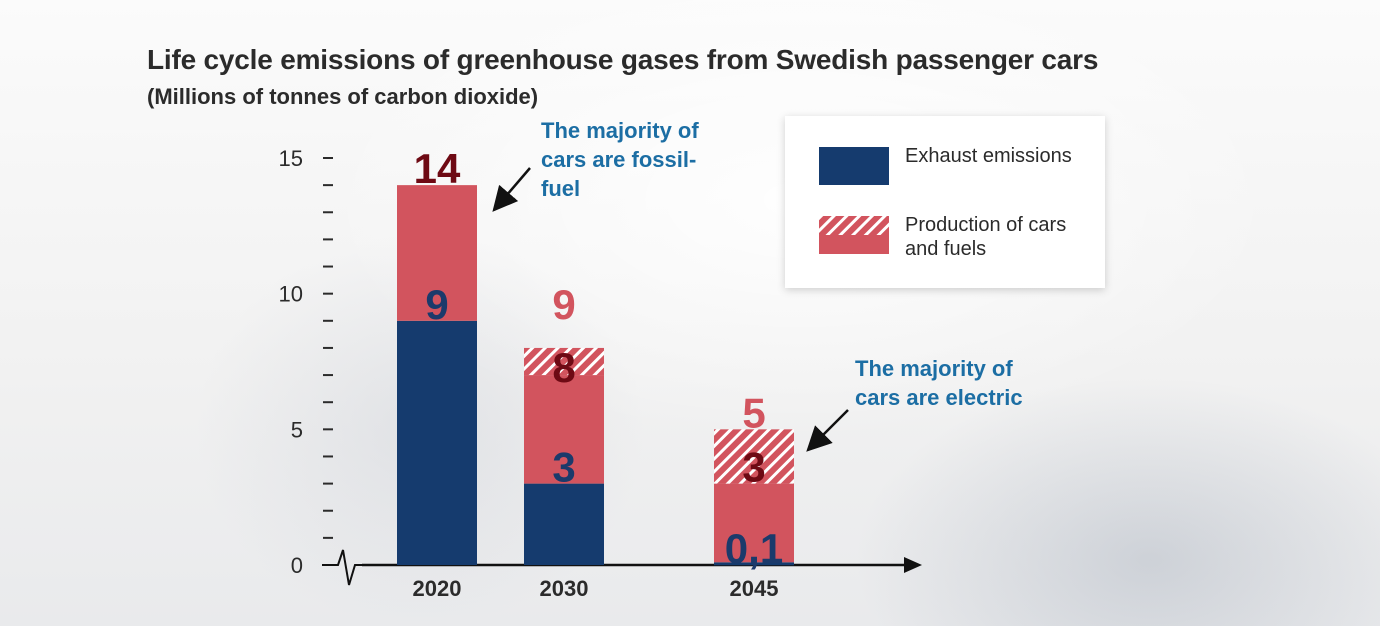 This screenshot has width=1380, height=626. Describe the element at coordinates (563, 467) in the screenshot. I see `data-label-exhaust: 3` at that location.